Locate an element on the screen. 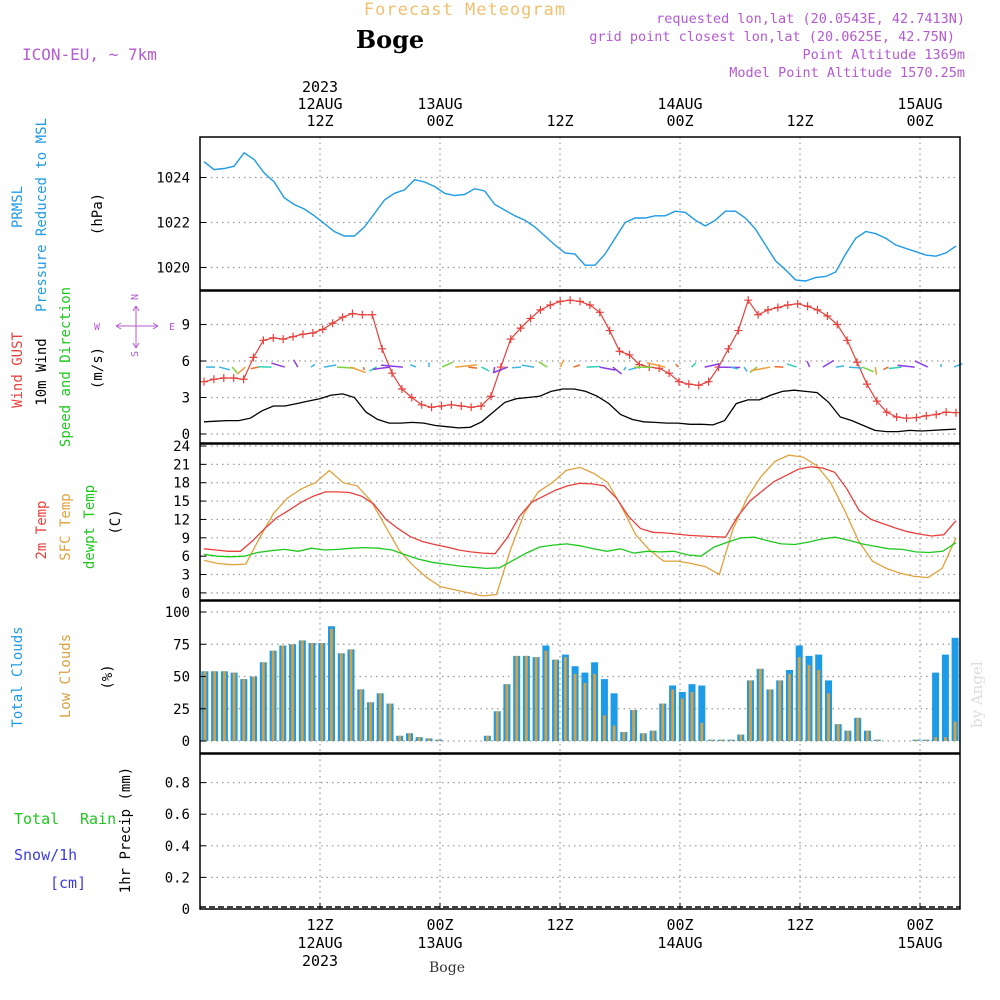 This screenshot has width=1000, height=1000. y-tick-label: 0 is located at coordinates (186, 594).